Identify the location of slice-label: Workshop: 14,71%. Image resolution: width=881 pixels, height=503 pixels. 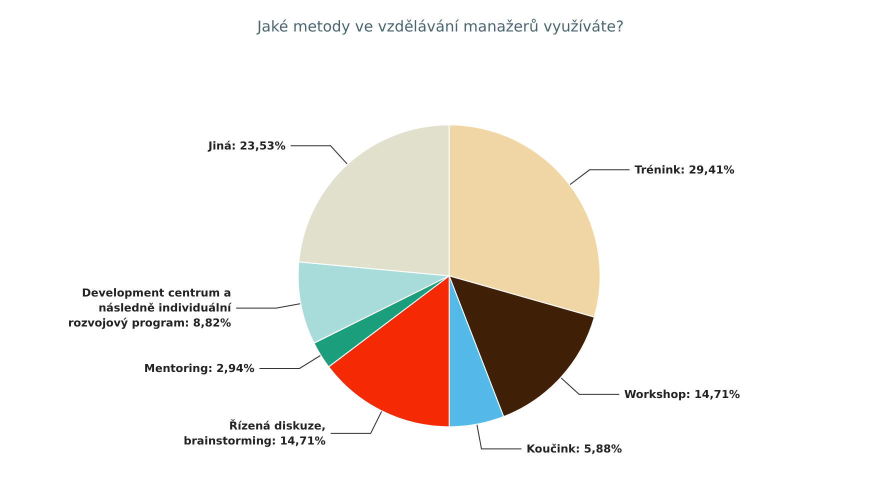
(682, 394).